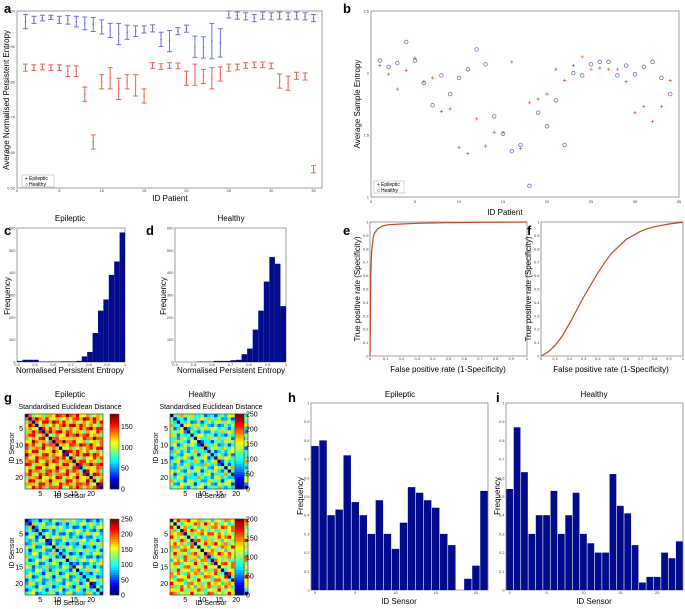 This screenshot has width=685, height=609. What do you see at coordinates (268, 364) in the screenshot?
I see `x-tick: 0.9` at bounding box center [268, 364].